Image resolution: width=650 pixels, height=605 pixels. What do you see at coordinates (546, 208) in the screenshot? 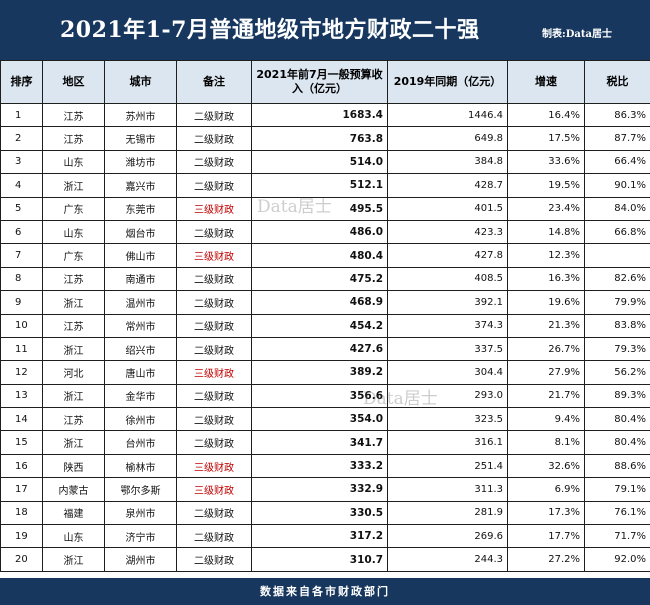
I see `cell-growth: 23.4%` at bounding box center [546, 208].